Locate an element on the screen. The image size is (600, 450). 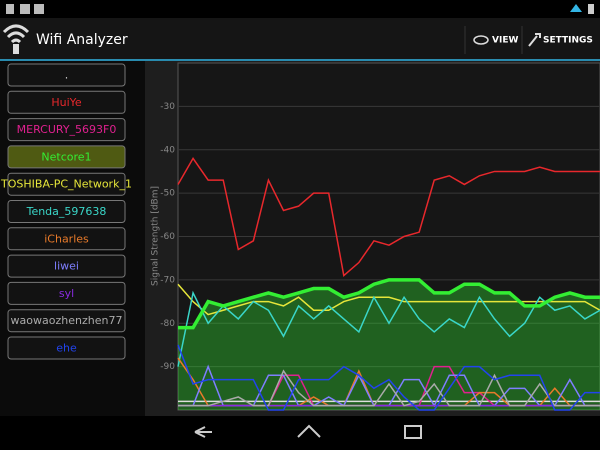
network-name: Tenda_597638 is located at coordinates (66, 211).